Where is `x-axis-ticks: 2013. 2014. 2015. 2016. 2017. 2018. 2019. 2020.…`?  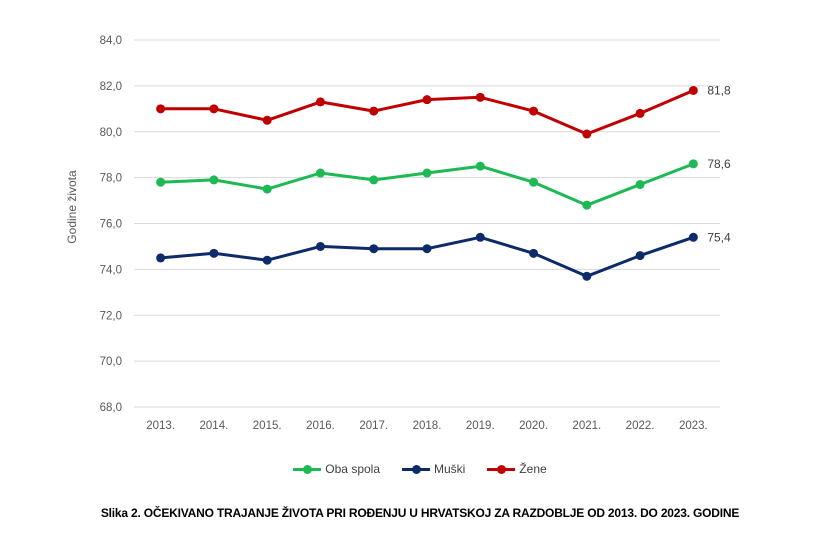 x-axis-ticks: 2013. 2014. 2015. 2016. 2017. 2018. 2019. 2020.… is located at coordinates (427, 426).